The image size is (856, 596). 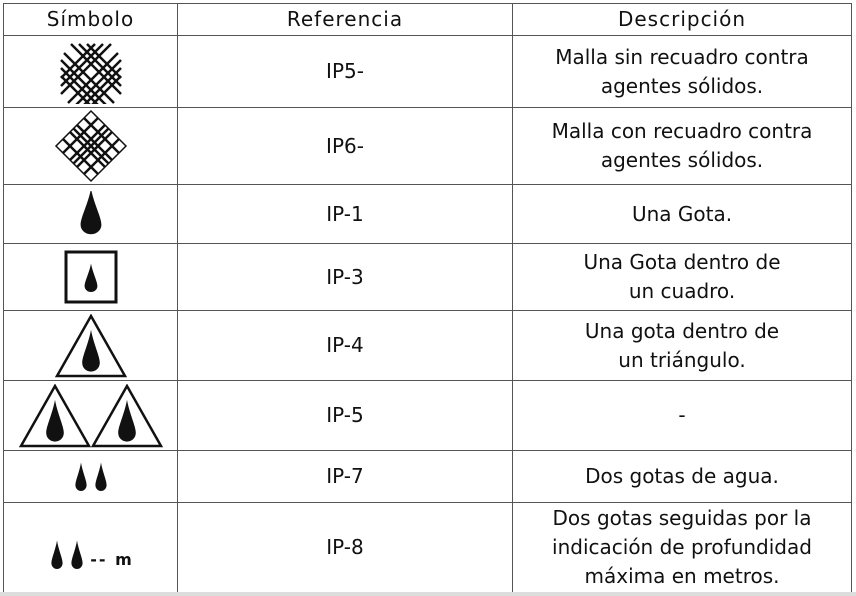 I want to click on header-reference: Referencia, so click(x=345, y=19).